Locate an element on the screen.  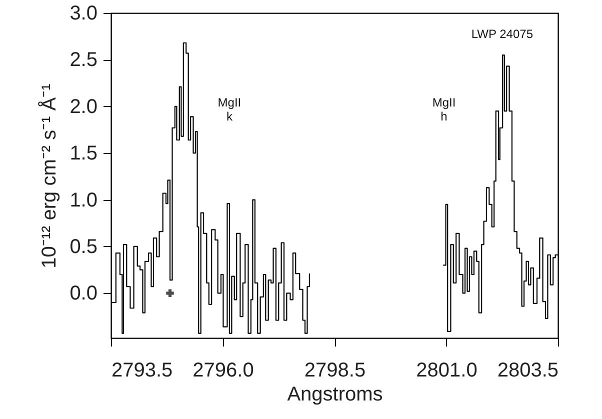
x-tick-label: 2803.5 is located at coordinates (527, 371).